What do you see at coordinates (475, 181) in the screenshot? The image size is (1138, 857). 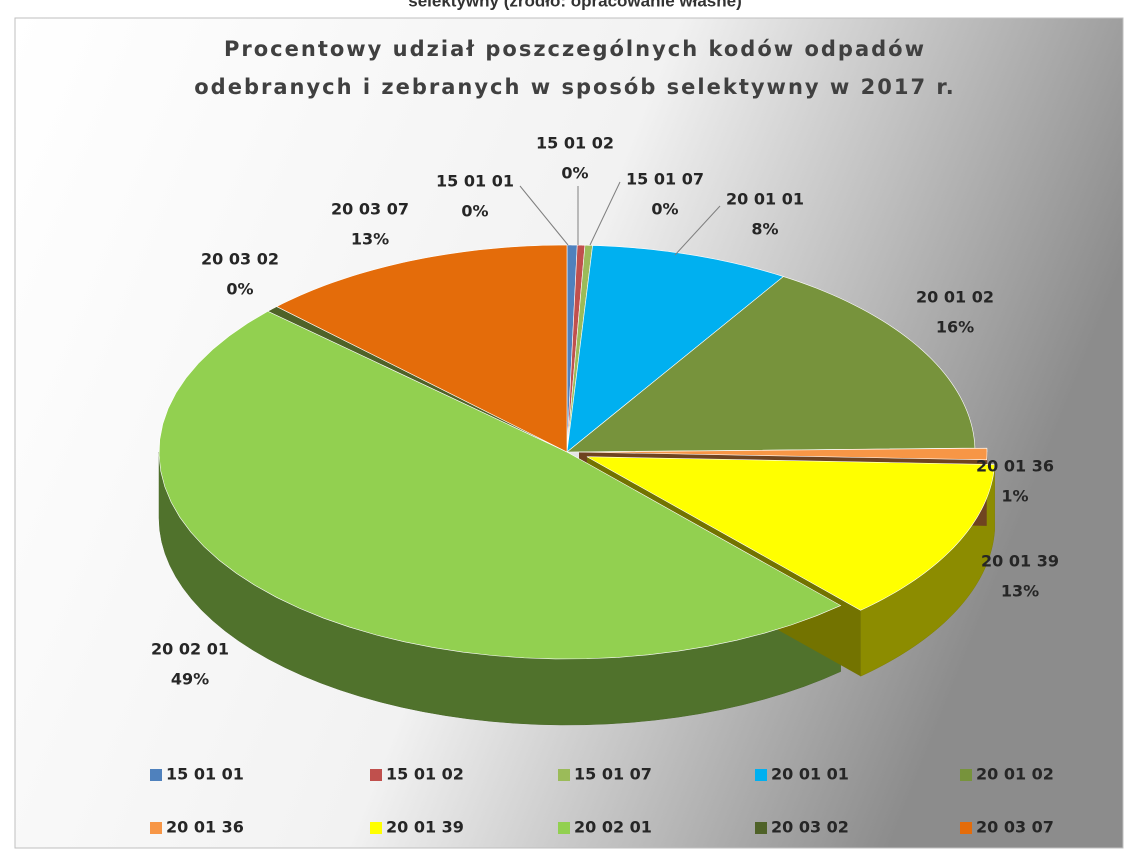 I see `data-label: 15 01 01` at bounding box center [475, 181].